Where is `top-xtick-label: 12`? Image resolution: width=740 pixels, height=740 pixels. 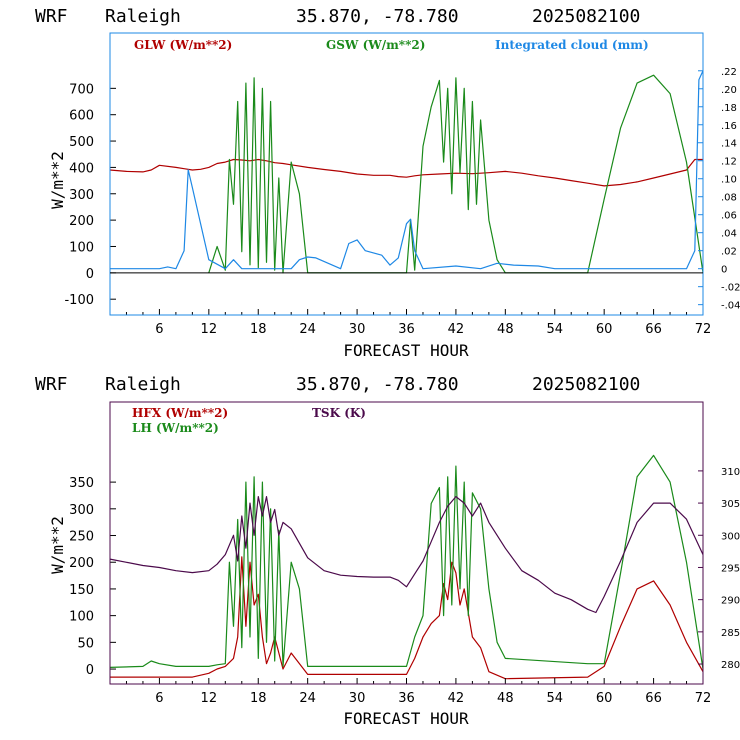 top-xtick-label: 12 is located at coordinates (209, 329).